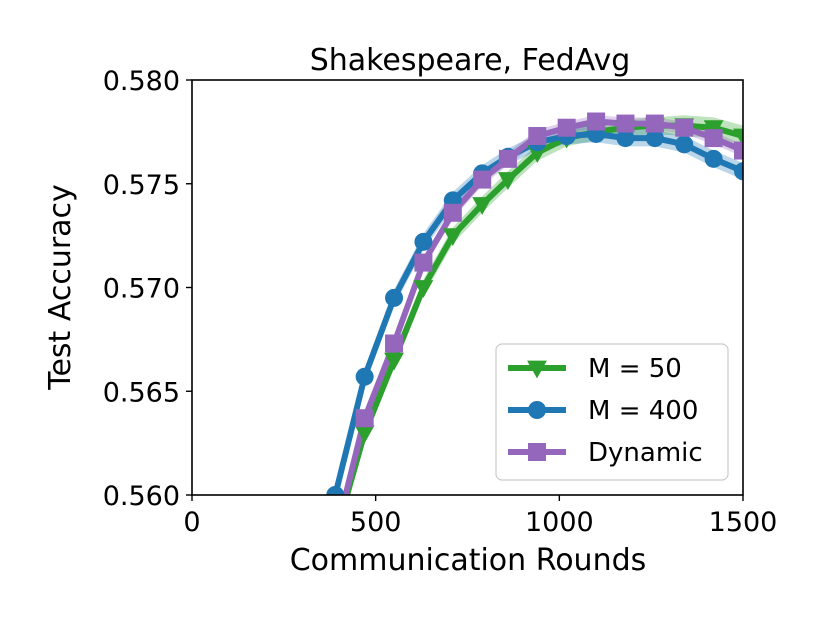 This screenshot has width=830, height=623. What do you see at coordinates (480, 516) in the screenshot?
I see `x-axis: 0 500 1000 1500` at bounding box center [480, 516].